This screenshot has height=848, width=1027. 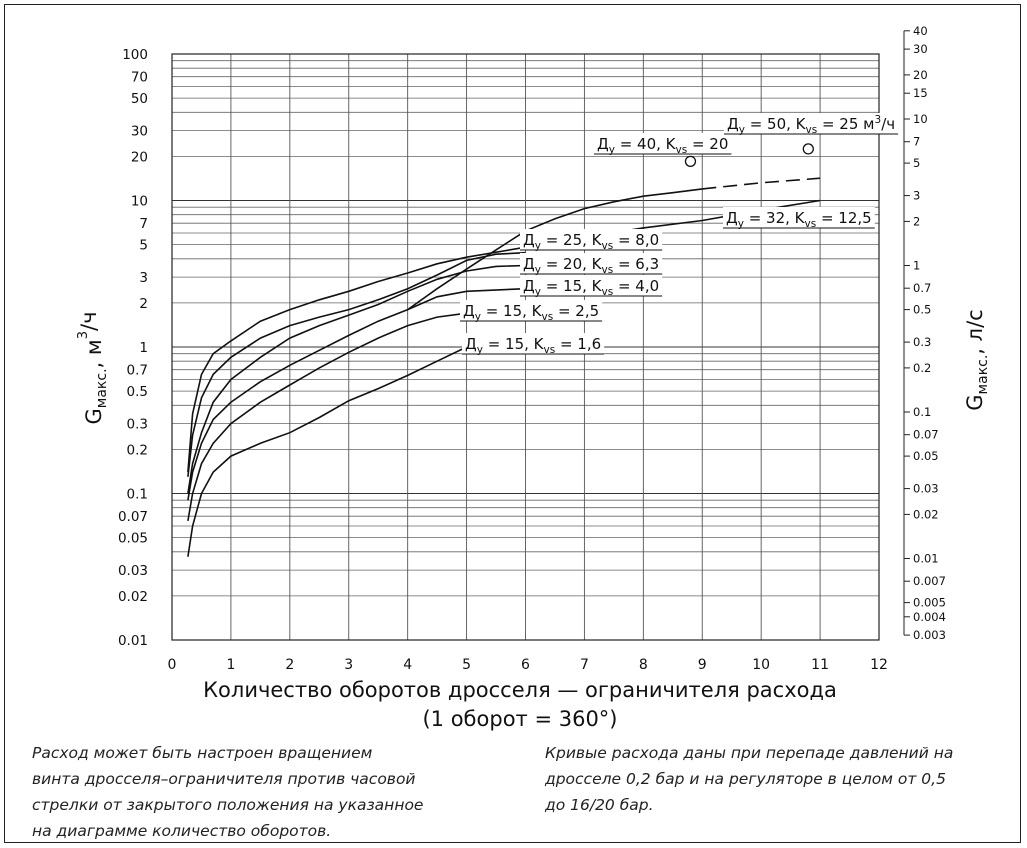 What do you see at coordinates (926, 435) in the screenshot?
I see `y-tick-label-right: 0.07` at bounding box center [926, 435].